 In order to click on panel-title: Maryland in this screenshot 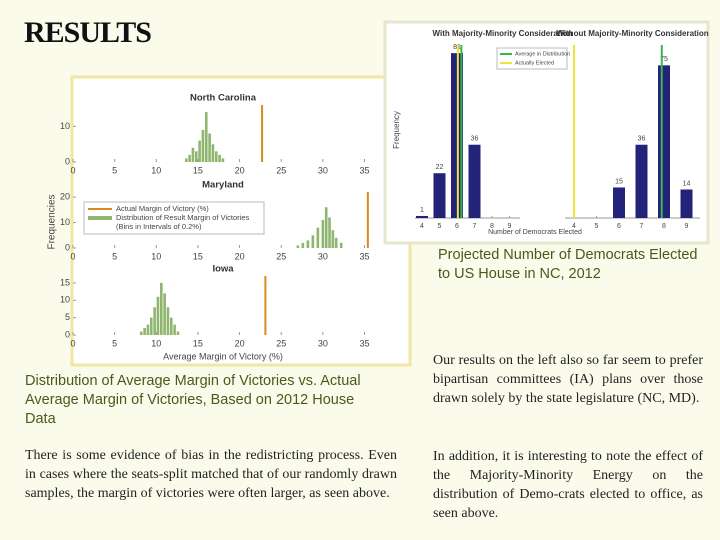, I will do `click(223, 185)`.